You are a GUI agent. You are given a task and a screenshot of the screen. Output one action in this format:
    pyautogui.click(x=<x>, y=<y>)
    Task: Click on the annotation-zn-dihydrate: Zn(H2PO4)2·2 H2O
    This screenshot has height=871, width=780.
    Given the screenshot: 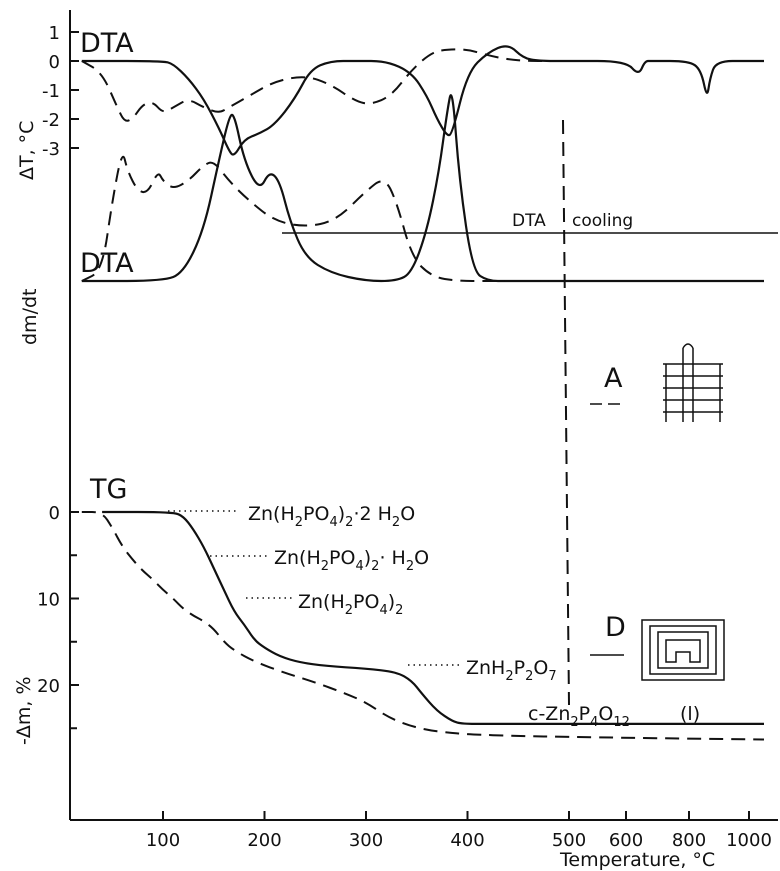 What is the action you would take?
    pyautogui.click(x=331, y=516)
    